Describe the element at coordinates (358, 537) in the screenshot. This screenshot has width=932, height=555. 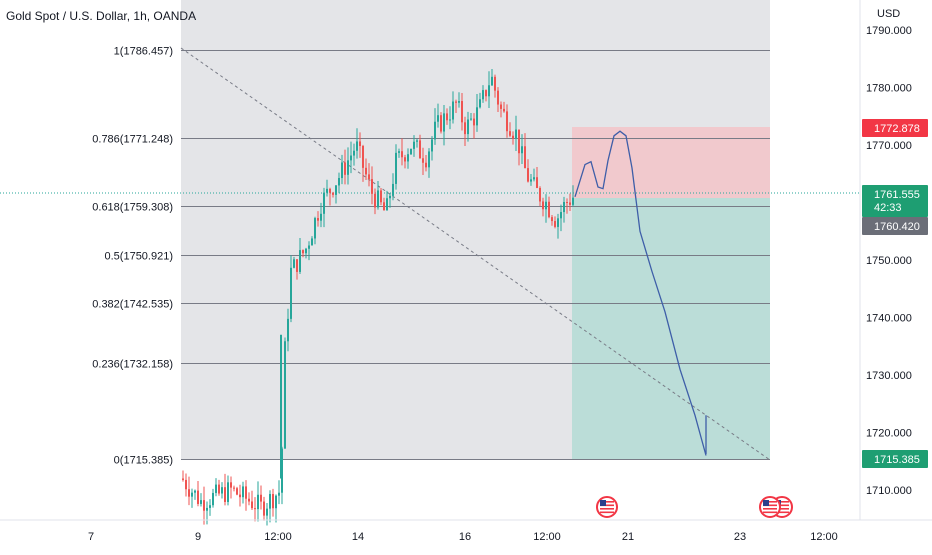
I see `time-tick-label: 14` at that location.